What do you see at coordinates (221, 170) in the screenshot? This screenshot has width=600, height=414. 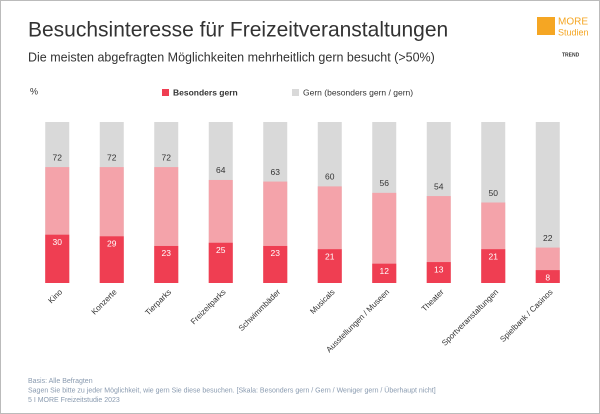 I see `value-label: 64` at bounding box center [221, 170].